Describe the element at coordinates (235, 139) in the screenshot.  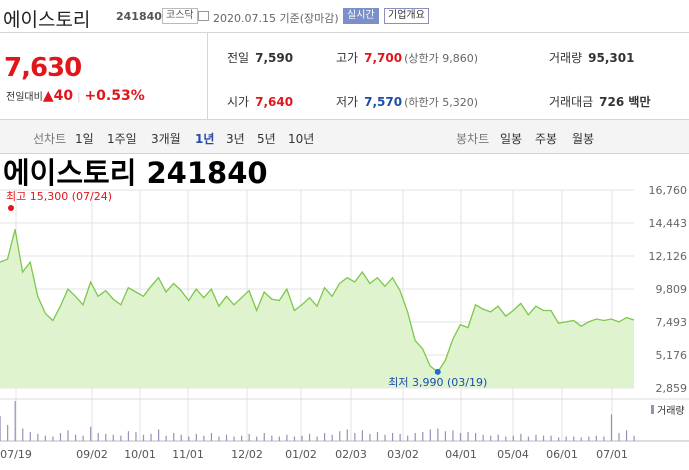
I see `tab-3y: 3년` at that location.